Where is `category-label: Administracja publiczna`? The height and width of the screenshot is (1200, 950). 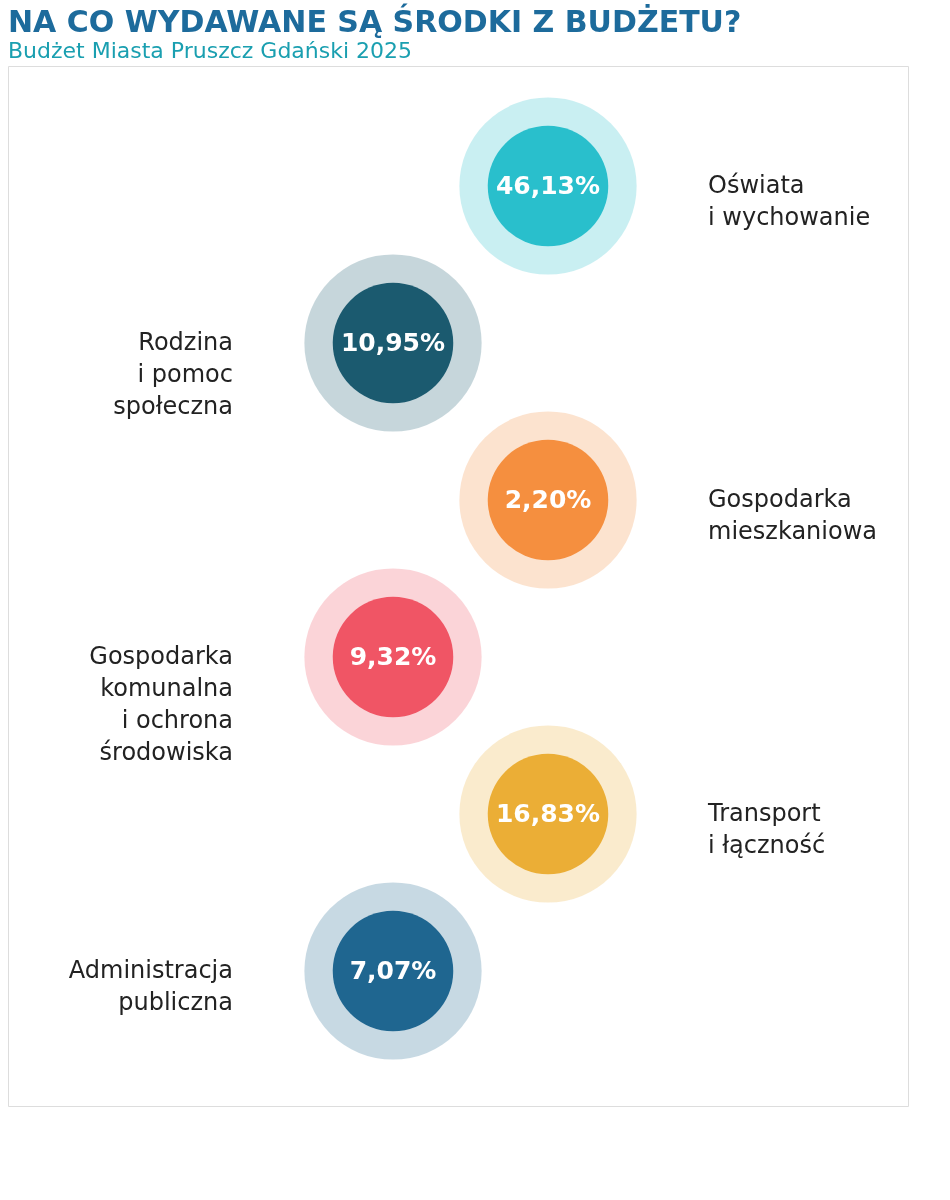
category-label: Administracja publiczna is located at coordinates (150, 986).